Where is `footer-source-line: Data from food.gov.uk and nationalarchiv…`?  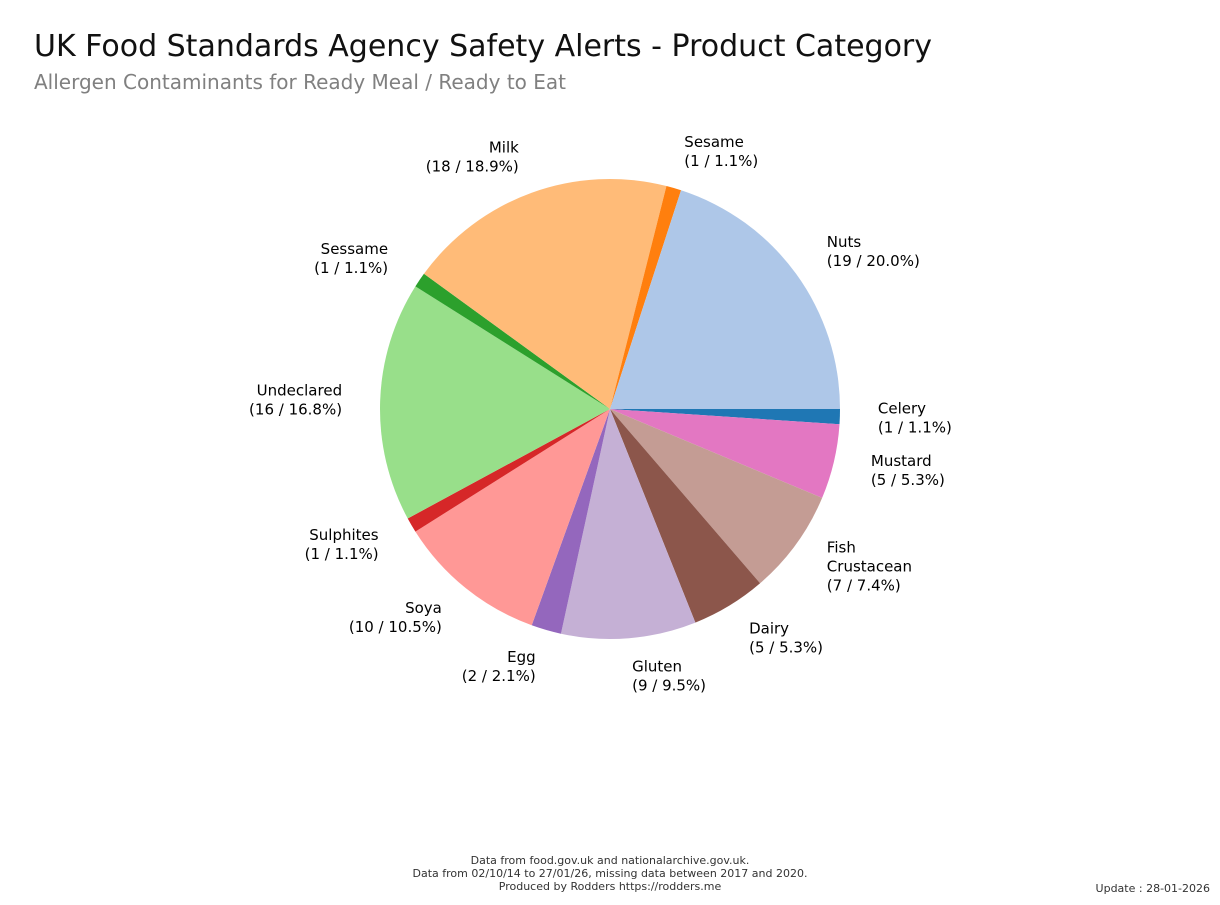 footer-source-line: Data from food.gov.uk and nationalarchiv… is located at coordinates (610, 860).